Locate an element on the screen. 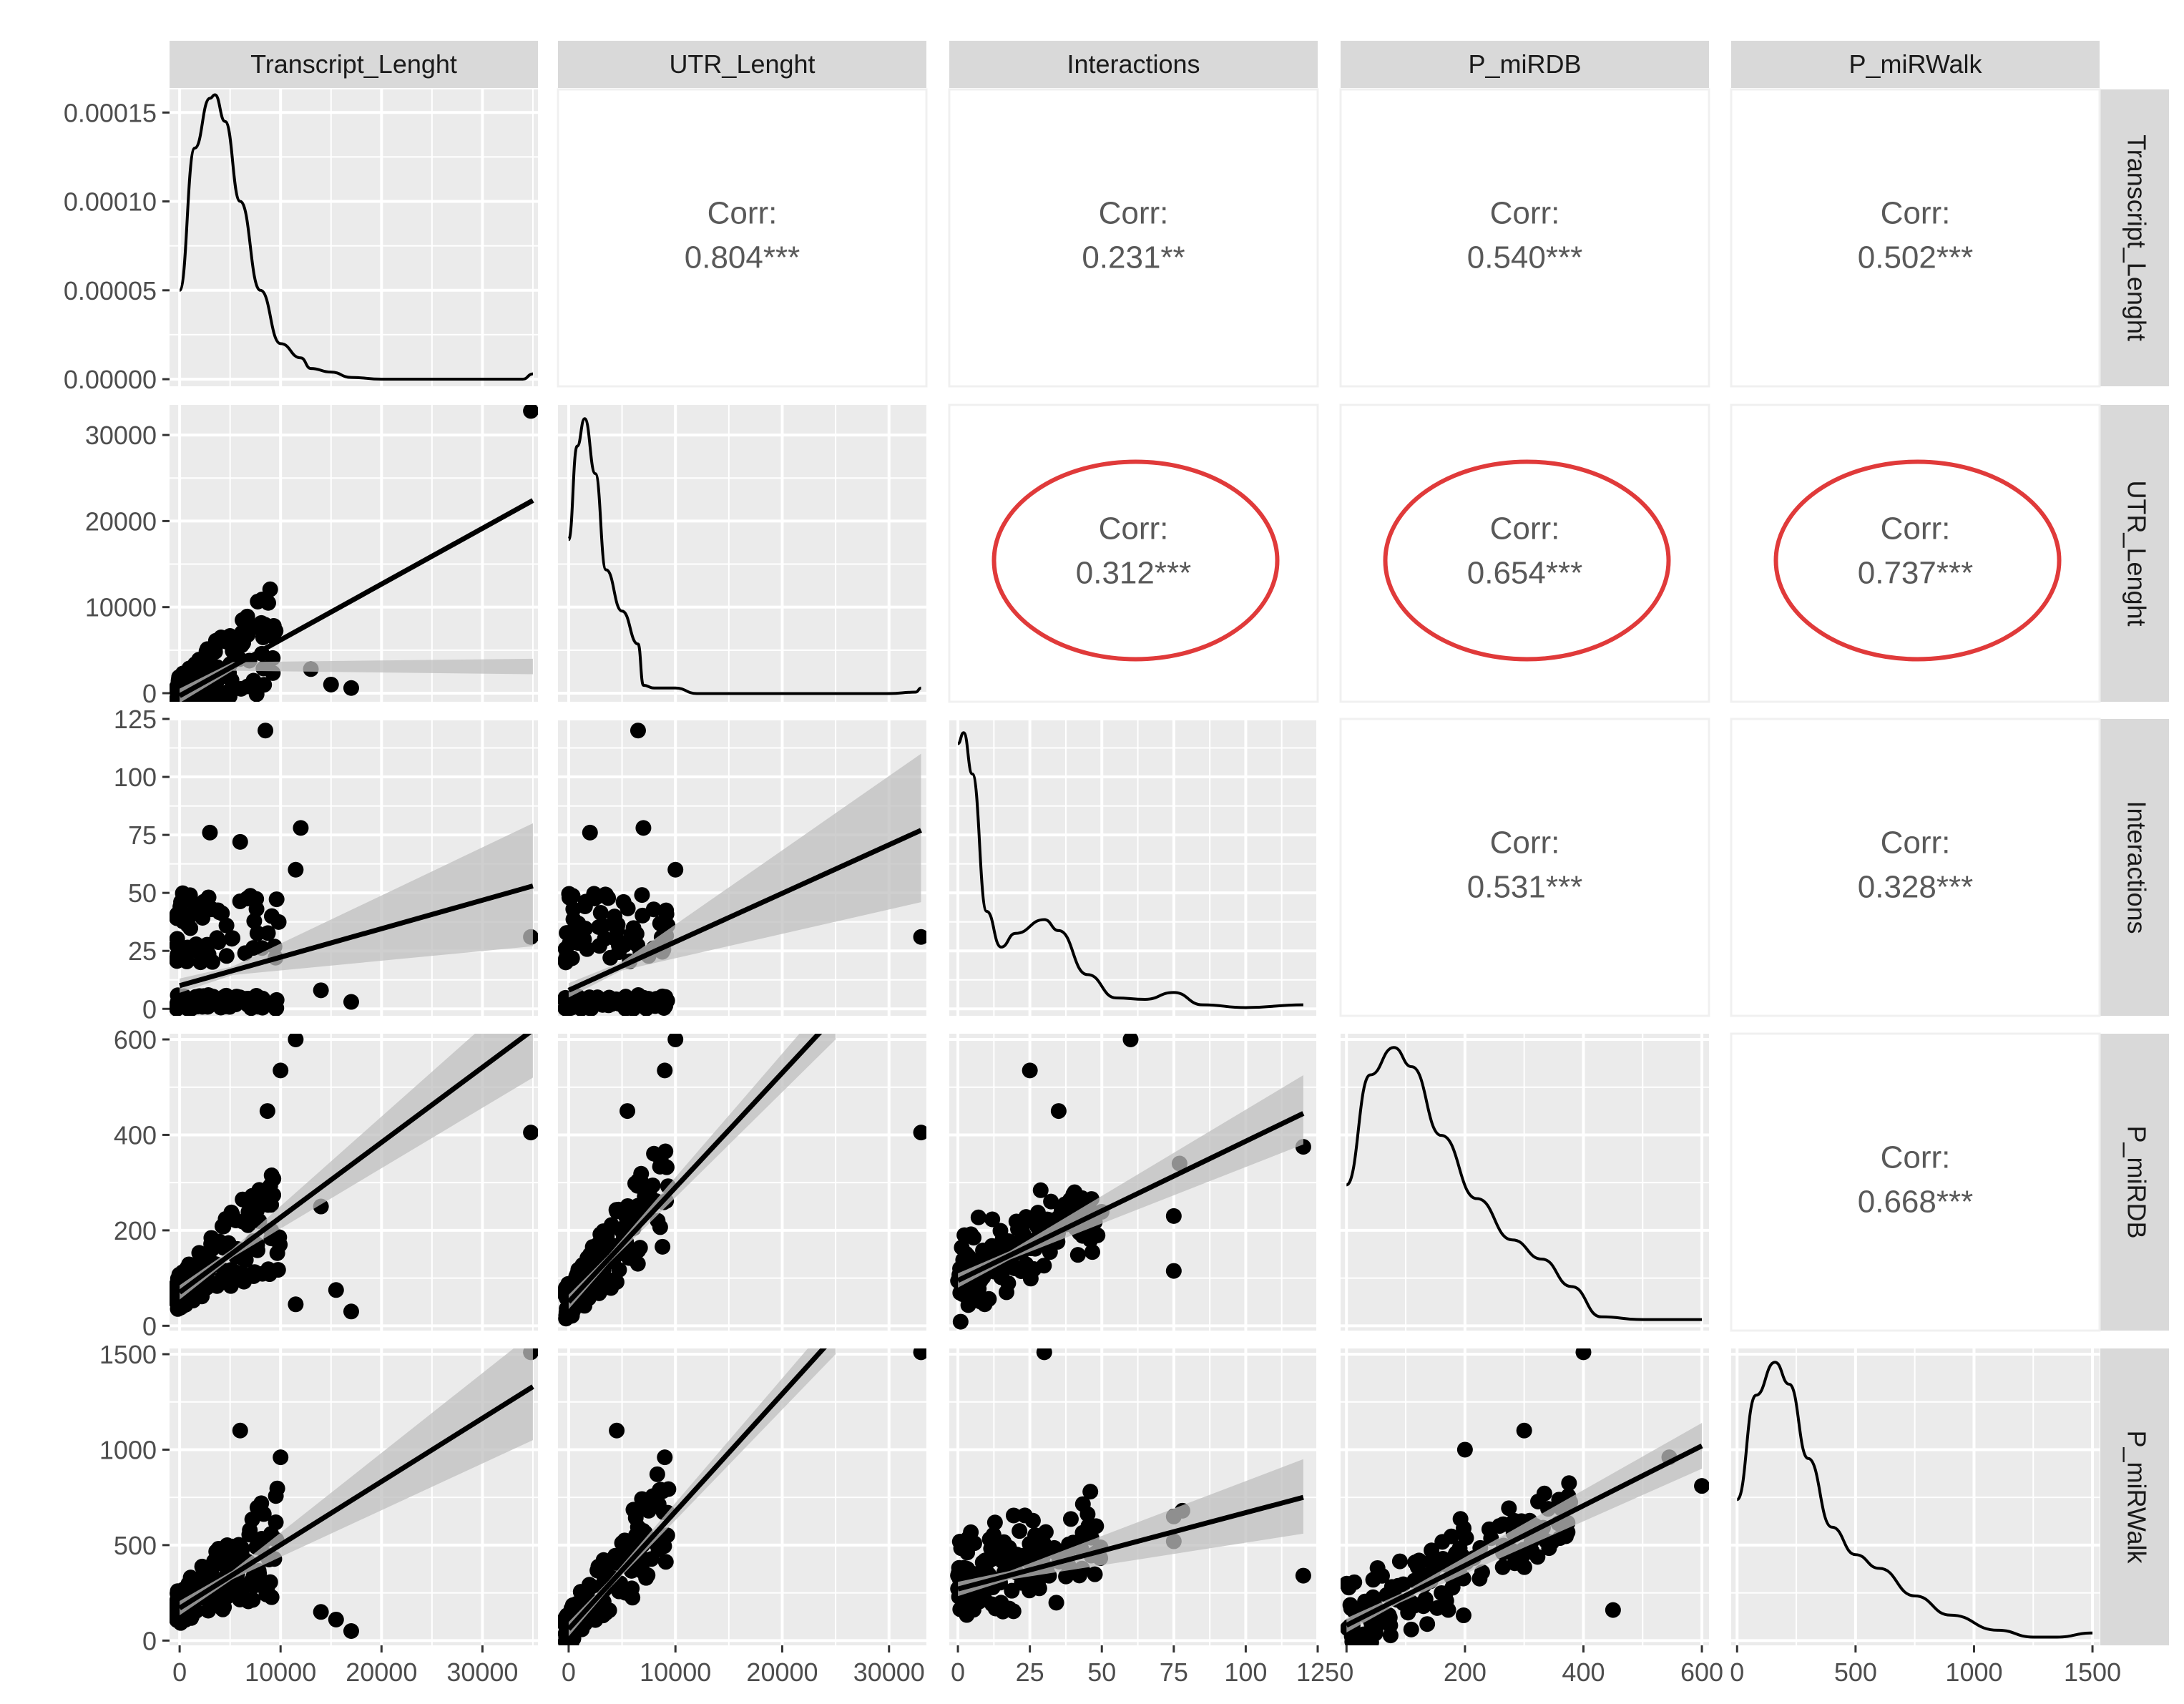 The width and height of the screenshot is (2184, 1704). x-tick-label: 1000 is located at coordinates (1973, 1672).